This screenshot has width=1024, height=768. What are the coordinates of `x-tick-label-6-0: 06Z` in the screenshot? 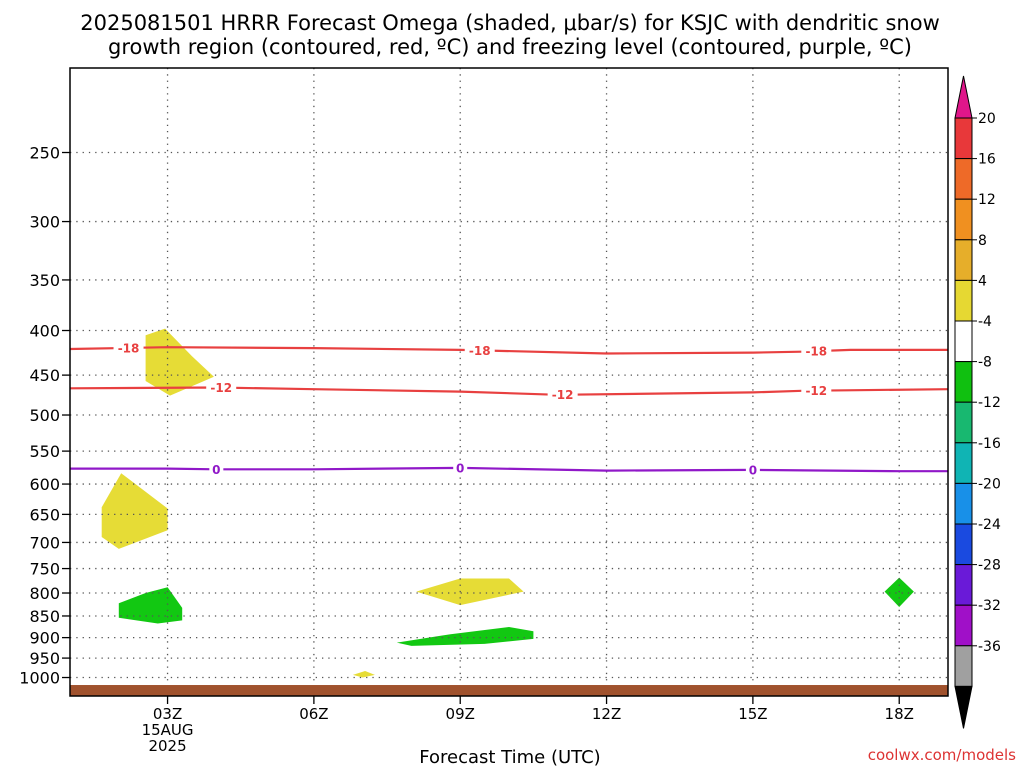 It's located at (313, 714).